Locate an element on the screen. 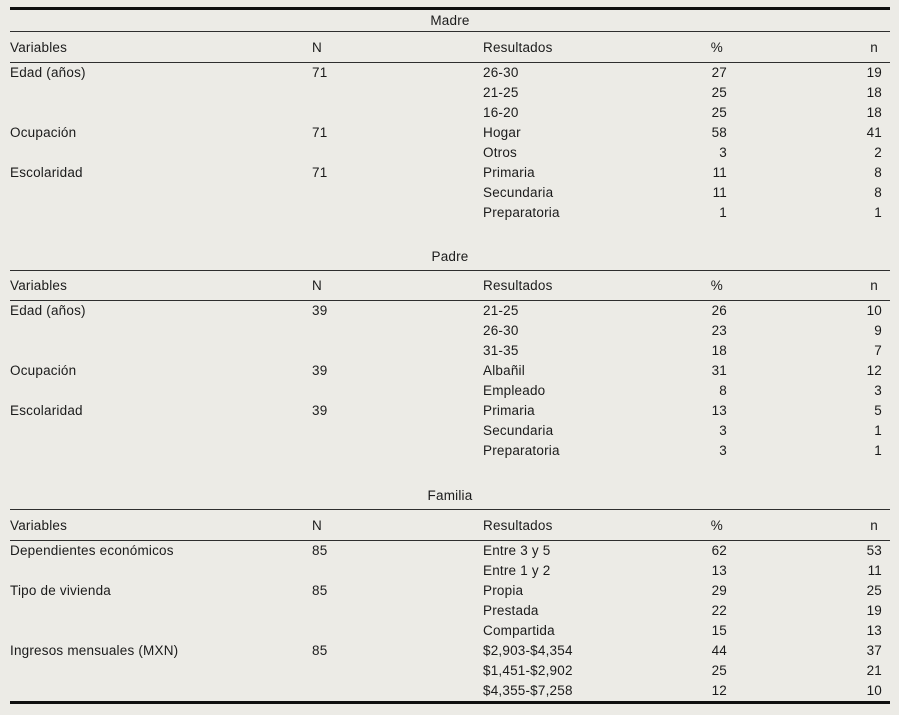 This screenshot has width=899, height=715. cell-variable: Edad (años) is located at coordinates (48, 310).